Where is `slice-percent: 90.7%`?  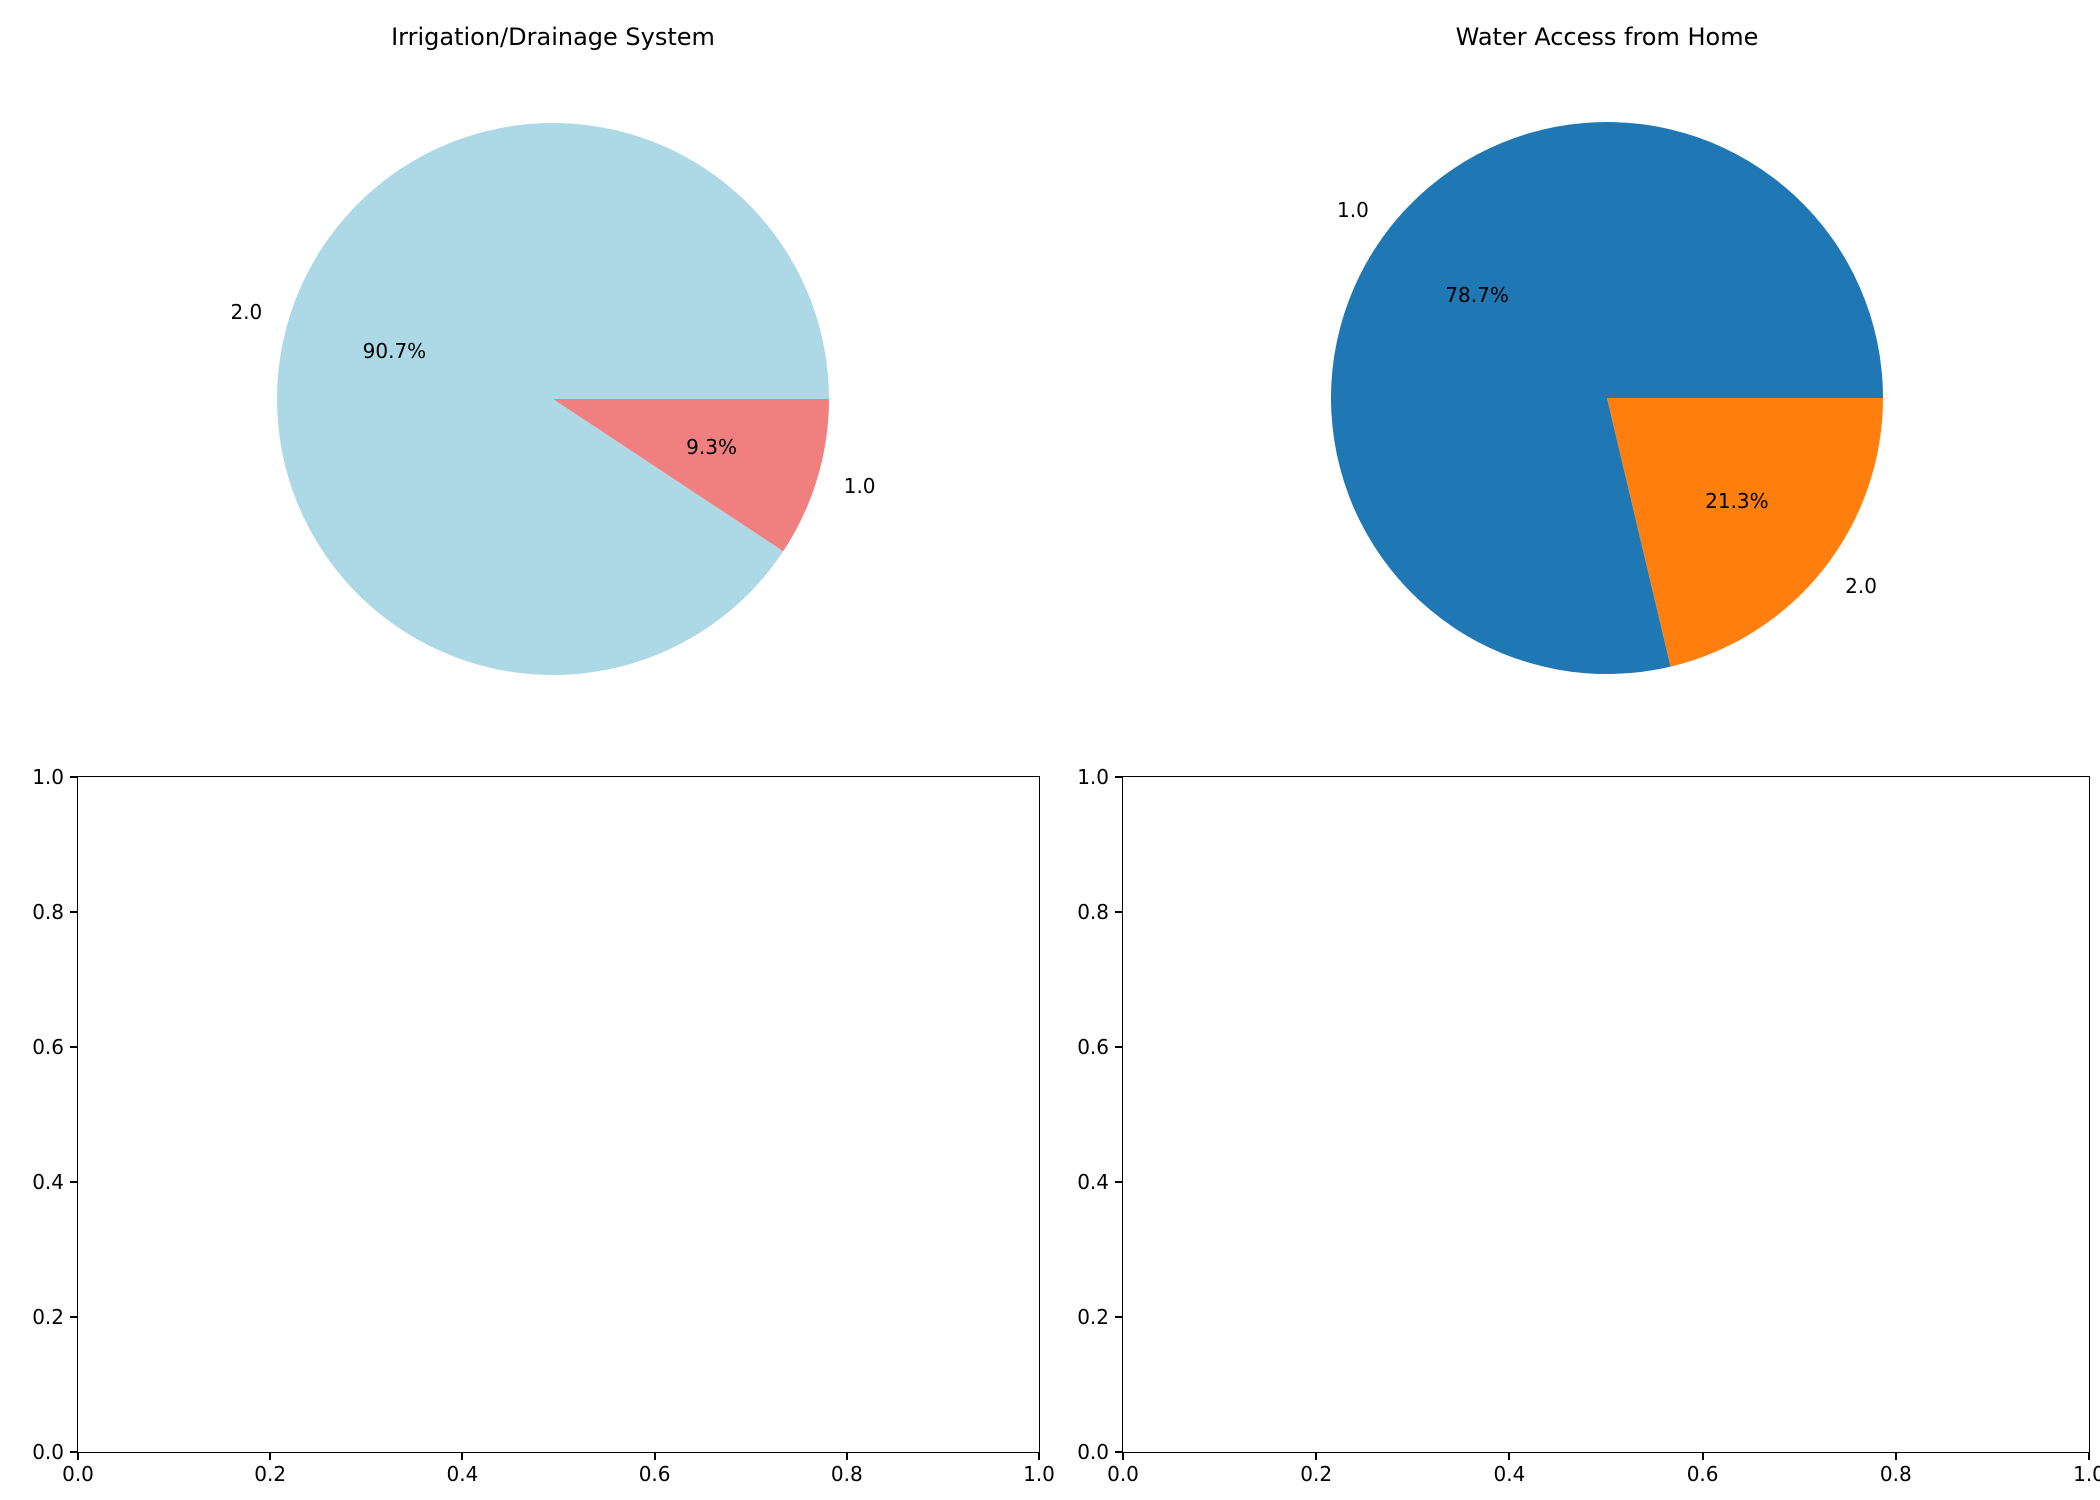 slice-percent: 90.7% is located at coordinates (394, 351).